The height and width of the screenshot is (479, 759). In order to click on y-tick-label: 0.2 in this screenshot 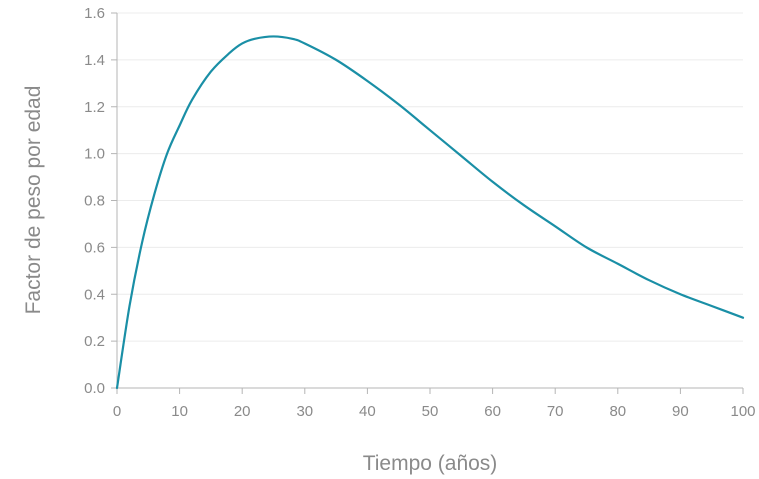, I will do `click(94, 341)`.